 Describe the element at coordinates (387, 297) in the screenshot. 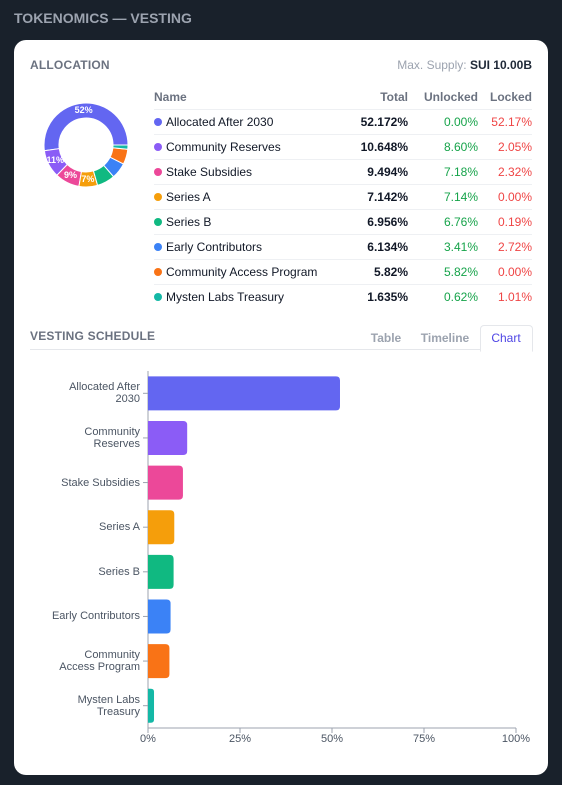

I see `total-cell: 1.635%` at that location.